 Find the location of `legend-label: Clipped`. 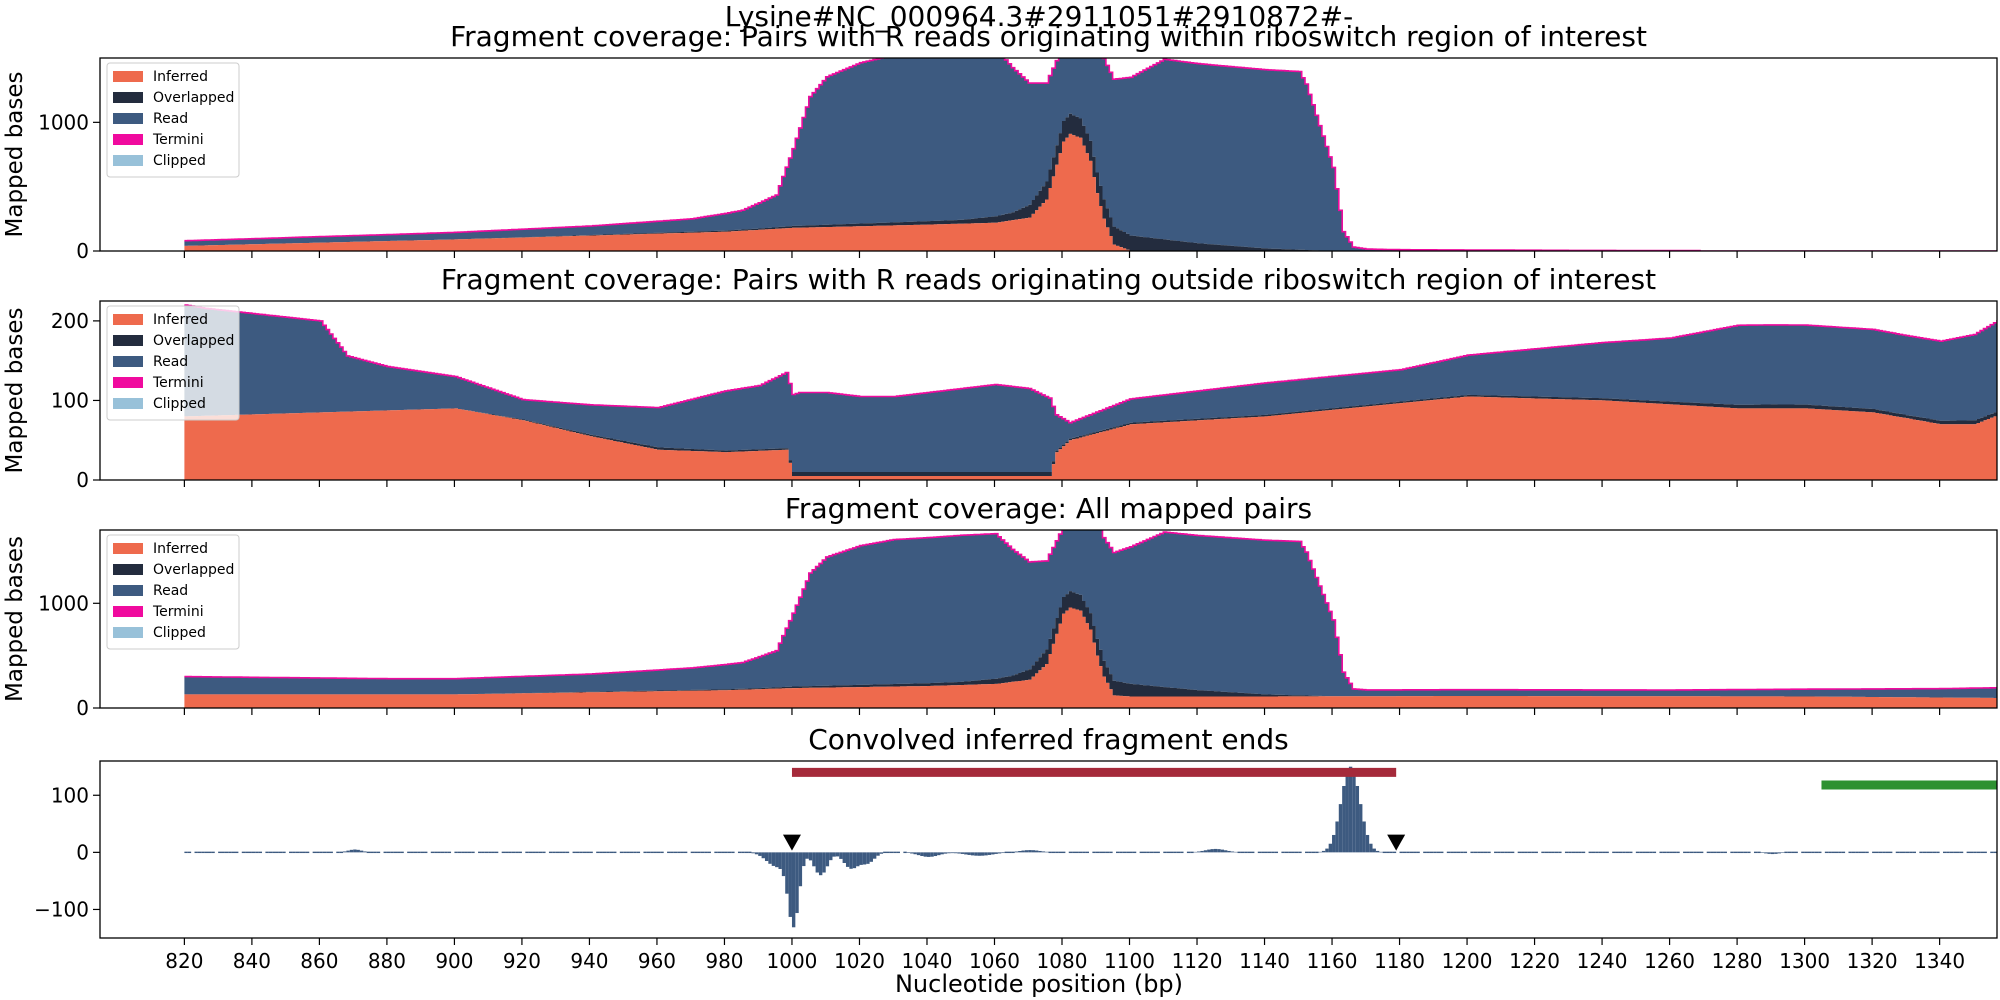

legend-label: Clipped is located at coordinates (179, 404).